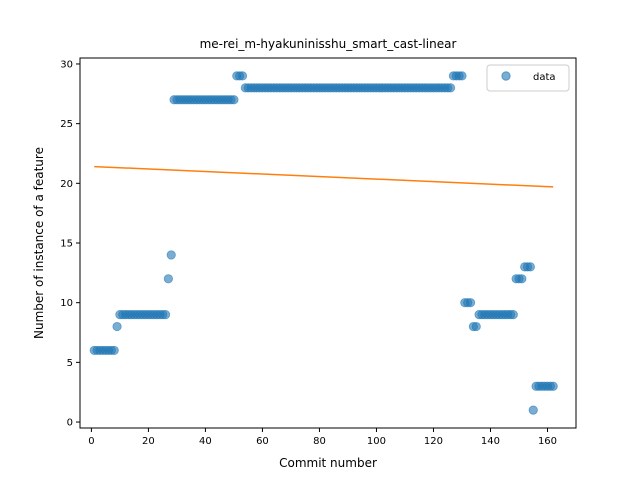  Describe the element at coordinates (66, 124) in the screenshot. I see `y-tick-label: 25` at that location.